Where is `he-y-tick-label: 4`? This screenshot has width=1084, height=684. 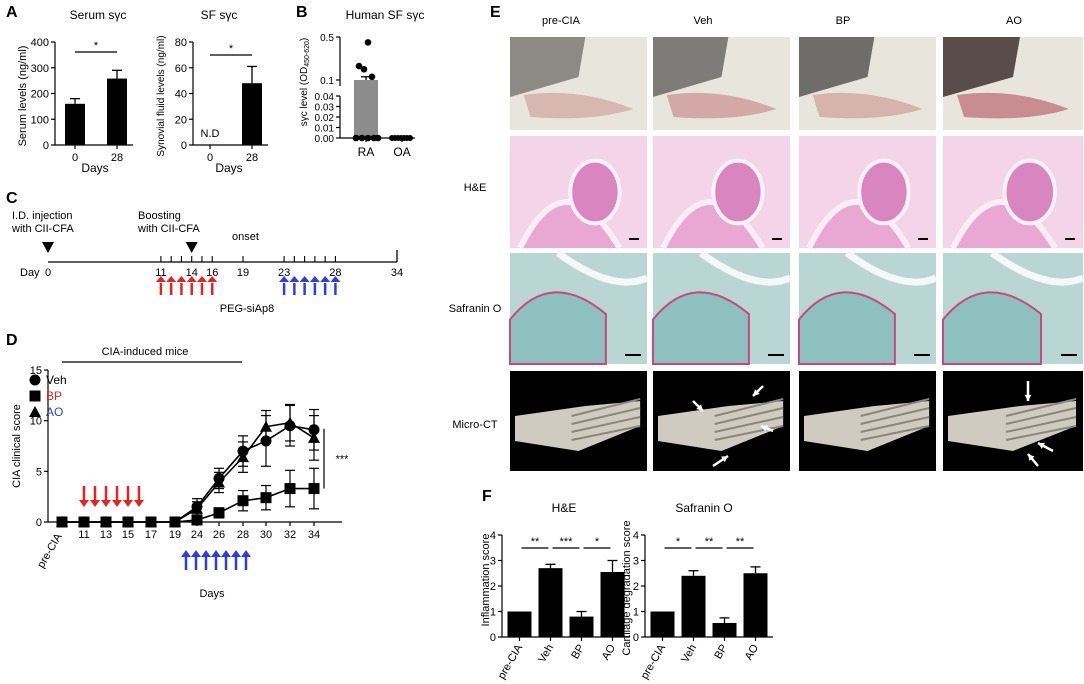
he-y-tick-label: 4 is located at coordinates (493, 536).